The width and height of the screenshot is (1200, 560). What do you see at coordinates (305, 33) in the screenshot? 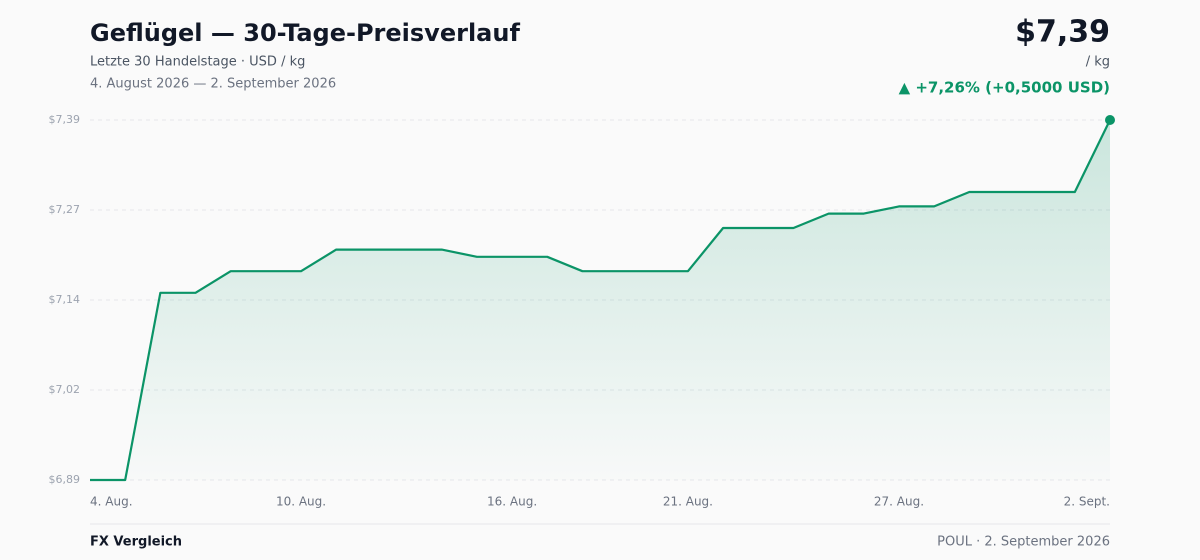
I see `chart-title: Geflügel — 30-Tage-Preisverlauf` at bounding box center [305, 33].